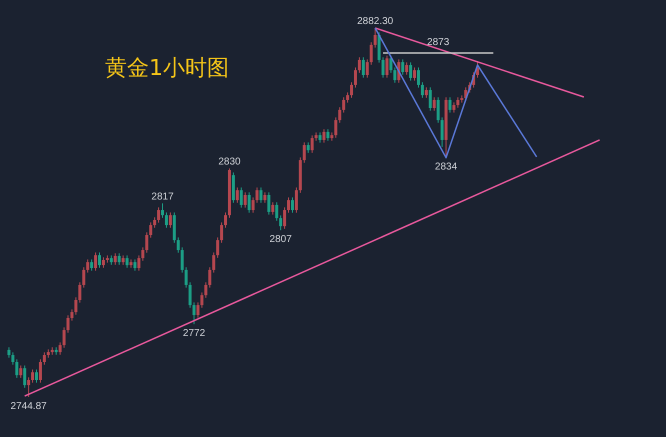 The height and width of the screenshot is (437, 666). What do you see at coordinates (375, 21) in the screenshot?
I see `annotation: 2882.30` at bounding box center [375, 21].